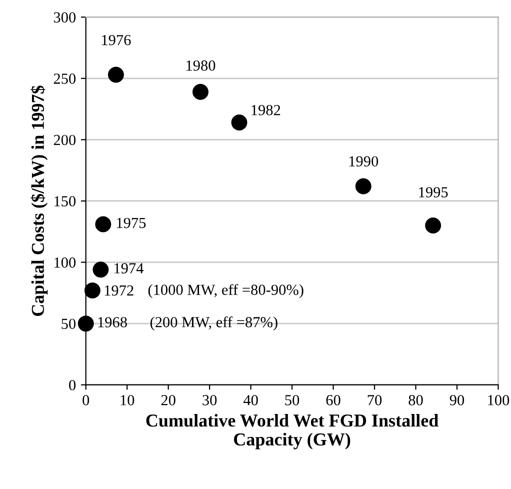 The image size is (511, 489). Describe the element at coordinates (112, 322) in the screenshot. I see `annotation: 1968` at that location.